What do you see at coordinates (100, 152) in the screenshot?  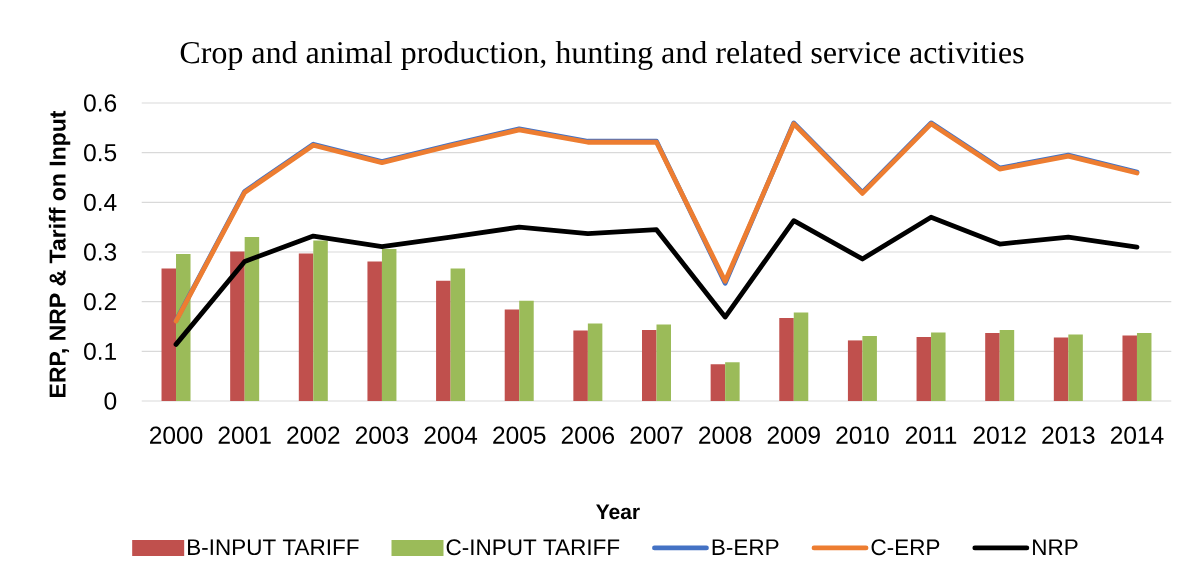 I see `y-tick-label: 0.5` at bounding box center [100, 152].